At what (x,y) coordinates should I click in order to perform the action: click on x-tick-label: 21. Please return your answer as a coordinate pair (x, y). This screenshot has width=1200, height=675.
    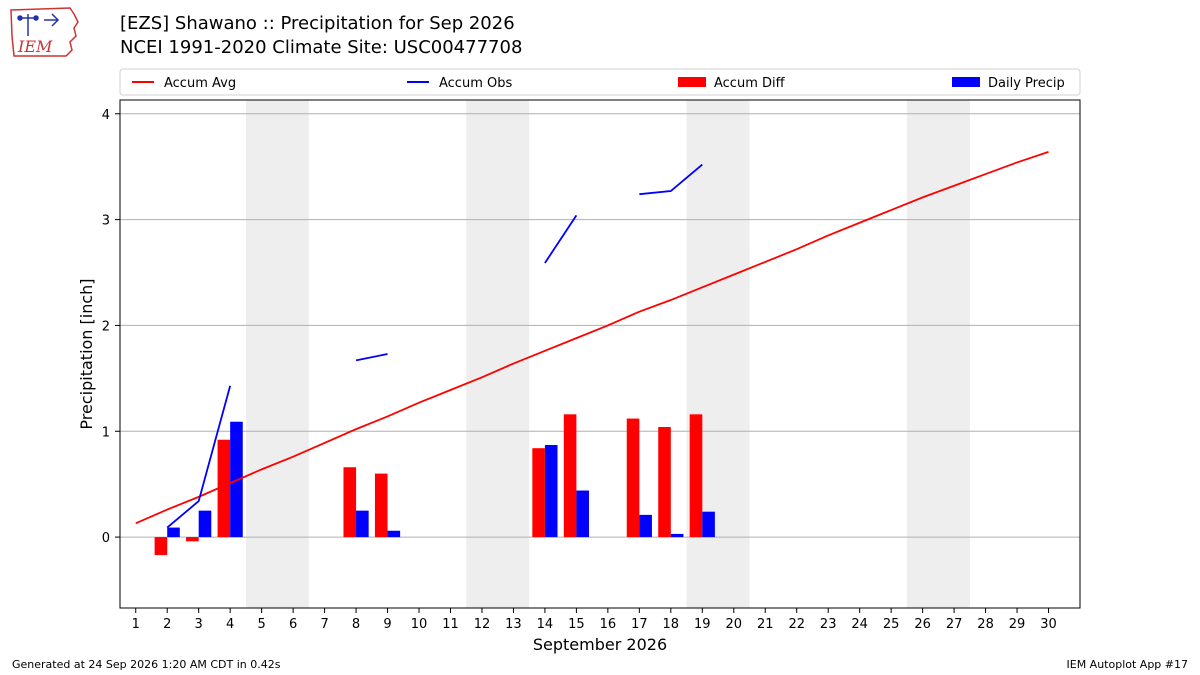
    Looking at the image, I should click on (765, 624).